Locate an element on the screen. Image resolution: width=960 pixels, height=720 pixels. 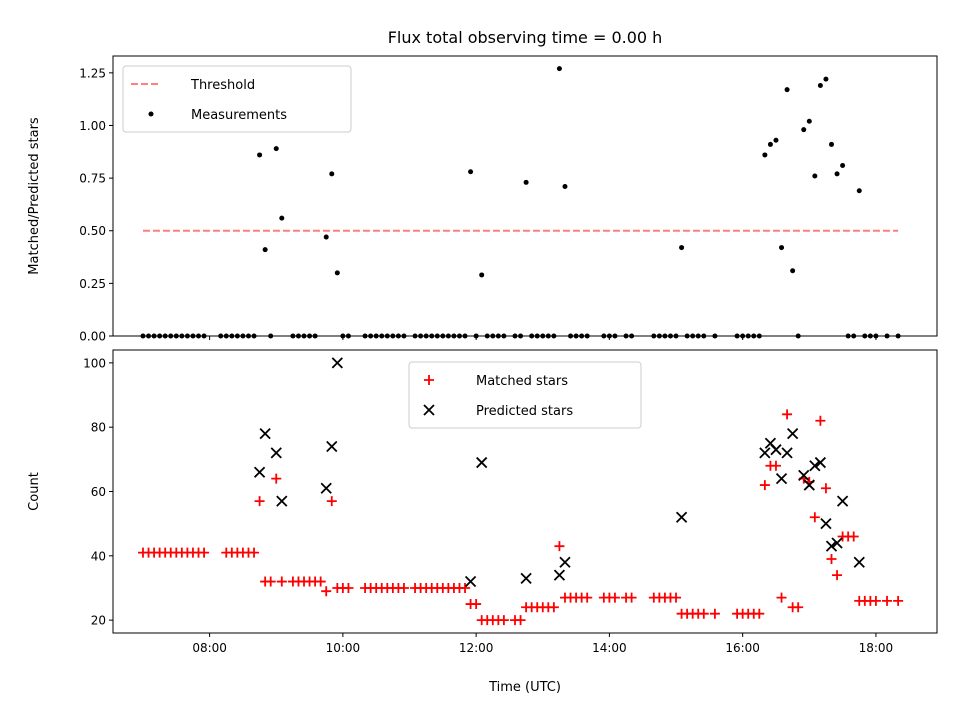
panel1-ytick-label: 0.25 is located at coordinates (92, 284).